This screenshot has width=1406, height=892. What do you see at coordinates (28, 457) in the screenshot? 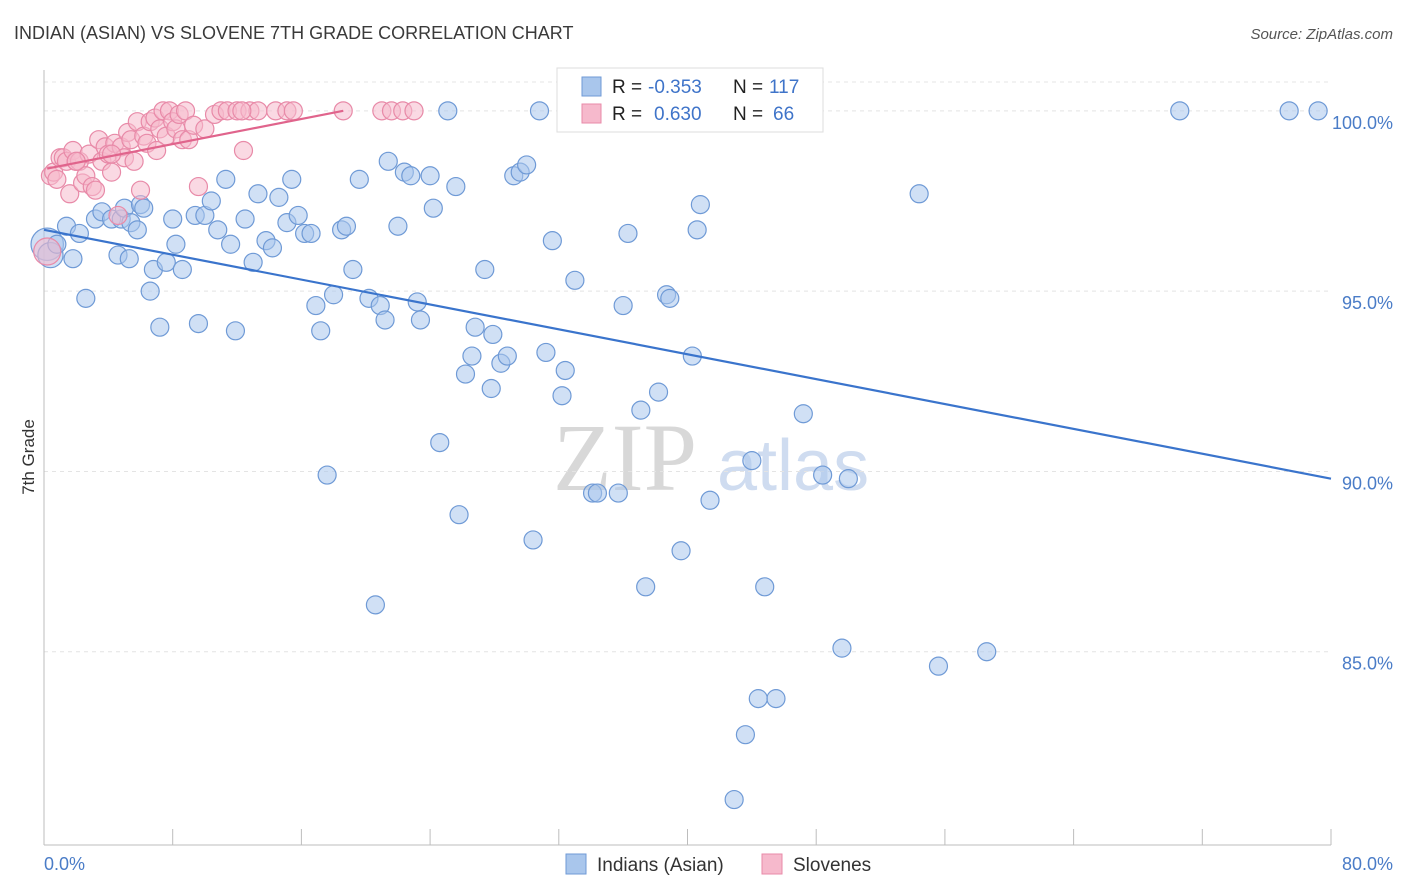
I see `y-axis-label: 7th Grade` at bounding box center [28, 457].